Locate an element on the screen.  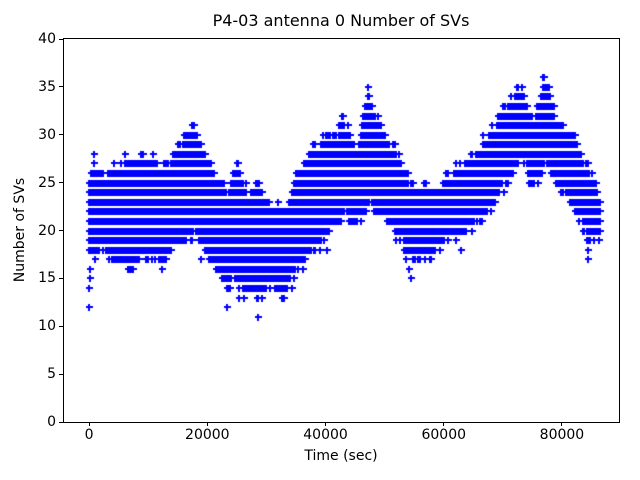
y-tick-label: 5 is located at coordinates (51, 374).